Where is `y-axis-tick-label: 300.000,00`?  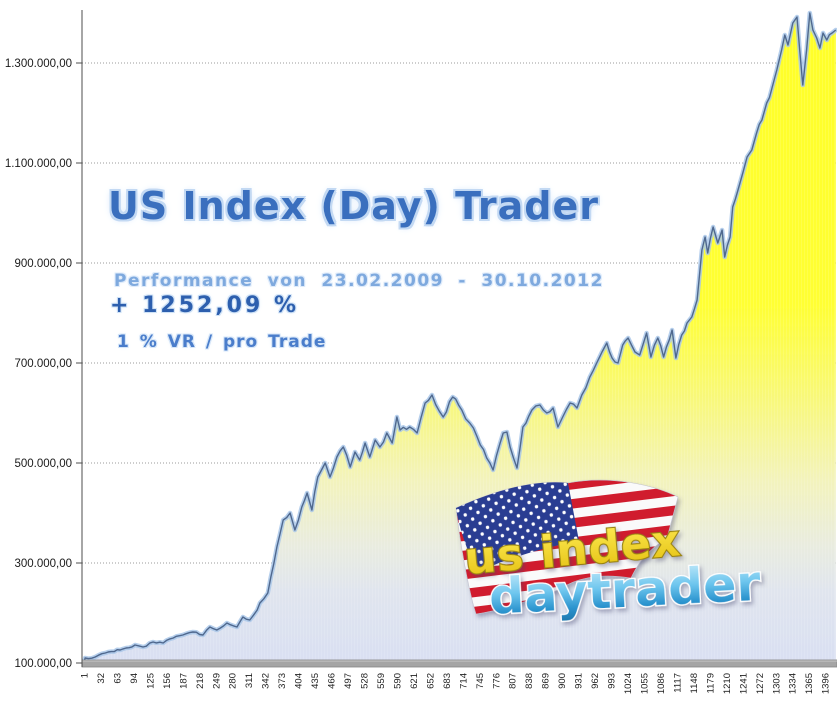 y-axis-tick-label: 300.000,00 is located at coordinates (43, 564).